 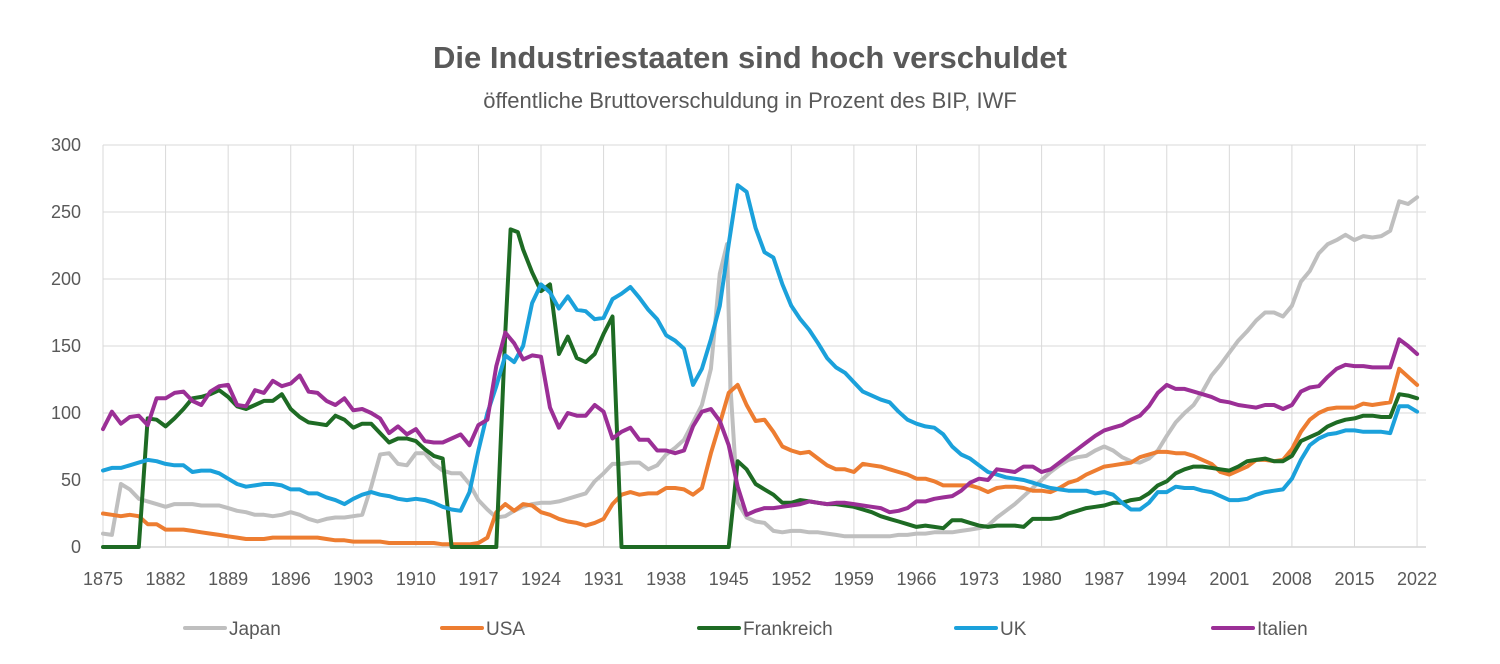 I want to click on legend-label: Frankreich, so click(x=788, y=629).